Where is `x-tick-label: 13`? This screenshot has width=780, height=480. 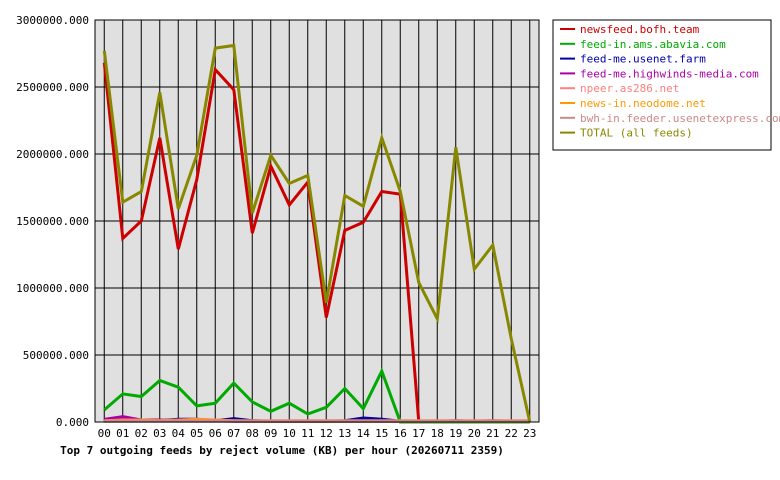
x-tick-label: 13 is located at coordinates (344, 433).